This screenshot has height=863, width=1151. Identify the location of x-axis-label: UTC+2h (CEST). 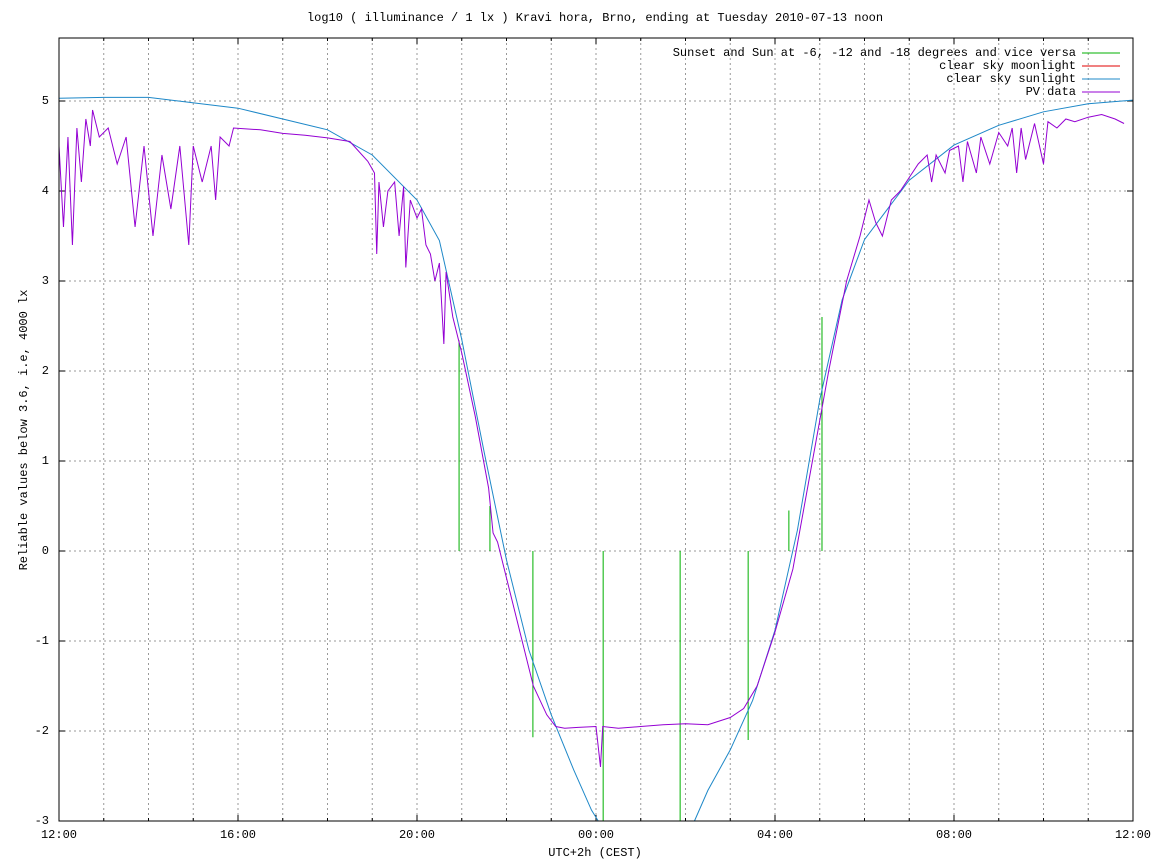
(595, 853).